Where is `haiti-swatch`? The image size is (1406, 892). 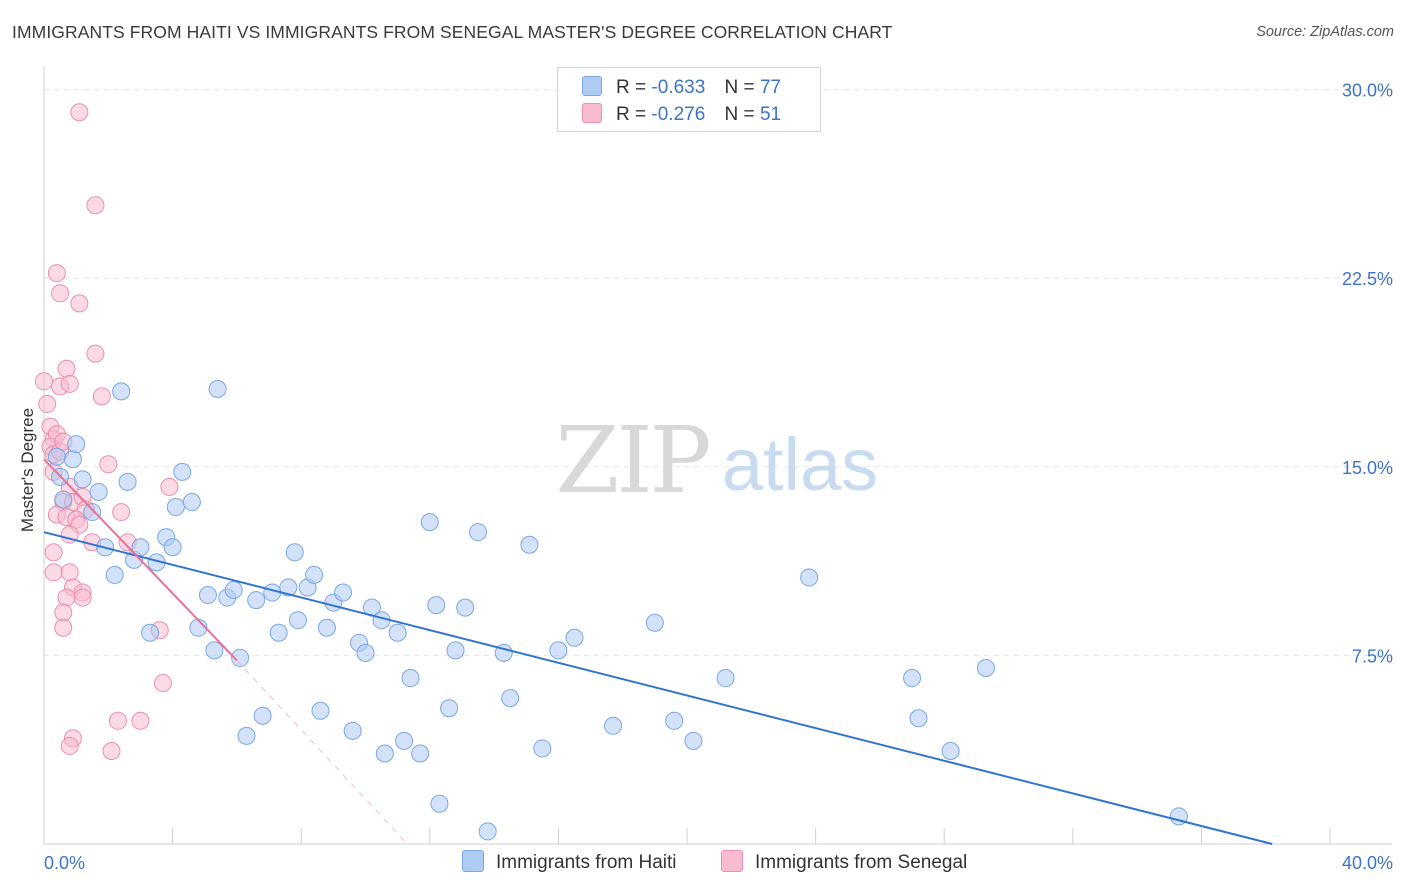 haiti-swatch is located at coordinates (592, 86).